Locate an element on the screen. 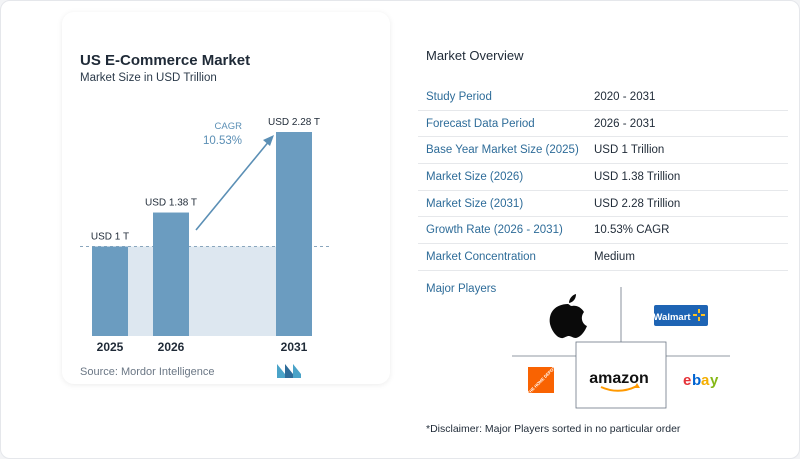  row-label: Base Year Market Size (2025) is located at coordinates (502, 150).